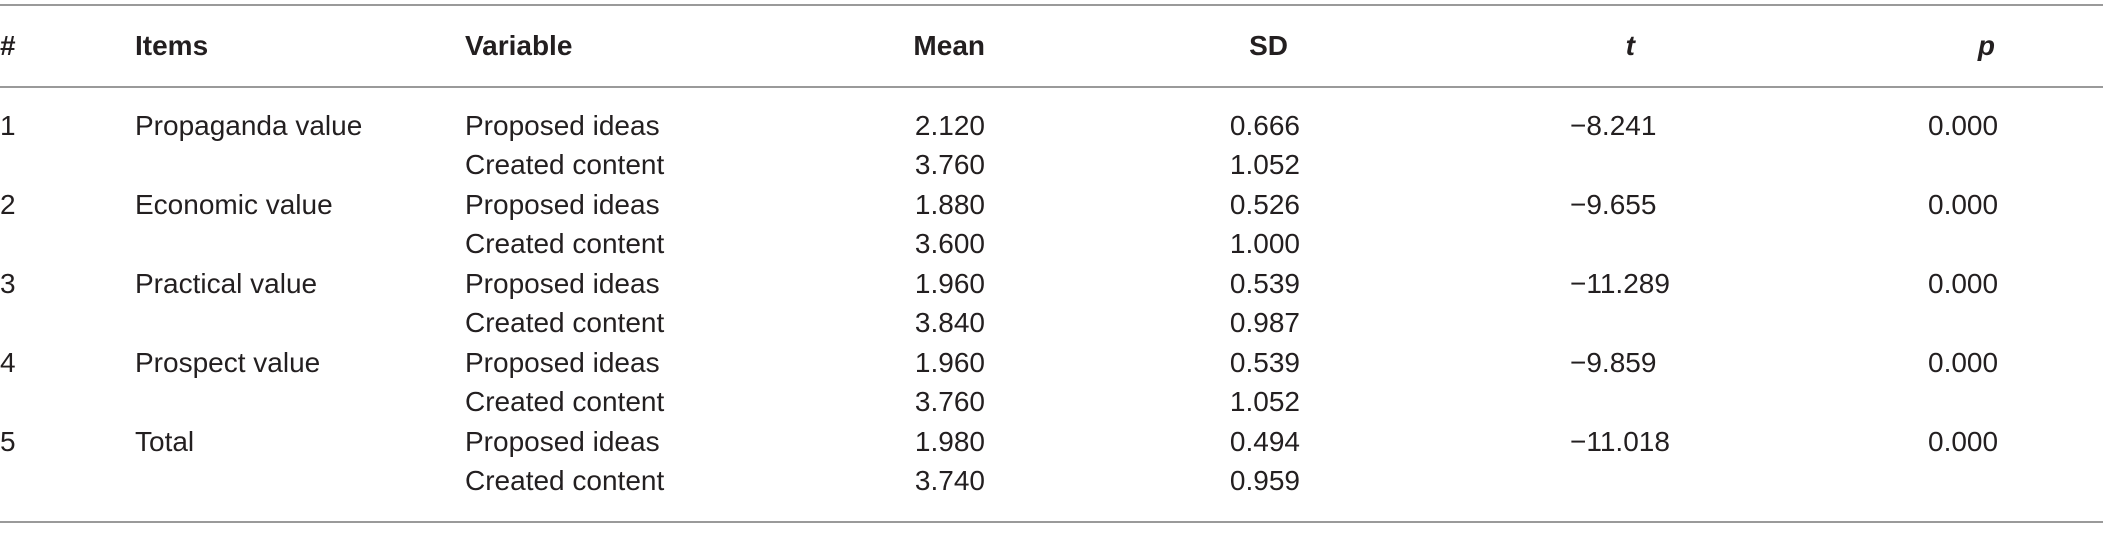 This screenshot has height=541, width=2103. What do you see at coordinates (1613, 125) in the screenshot?
I see `cell-t: −8.241` at bounding box center [1613, 125].